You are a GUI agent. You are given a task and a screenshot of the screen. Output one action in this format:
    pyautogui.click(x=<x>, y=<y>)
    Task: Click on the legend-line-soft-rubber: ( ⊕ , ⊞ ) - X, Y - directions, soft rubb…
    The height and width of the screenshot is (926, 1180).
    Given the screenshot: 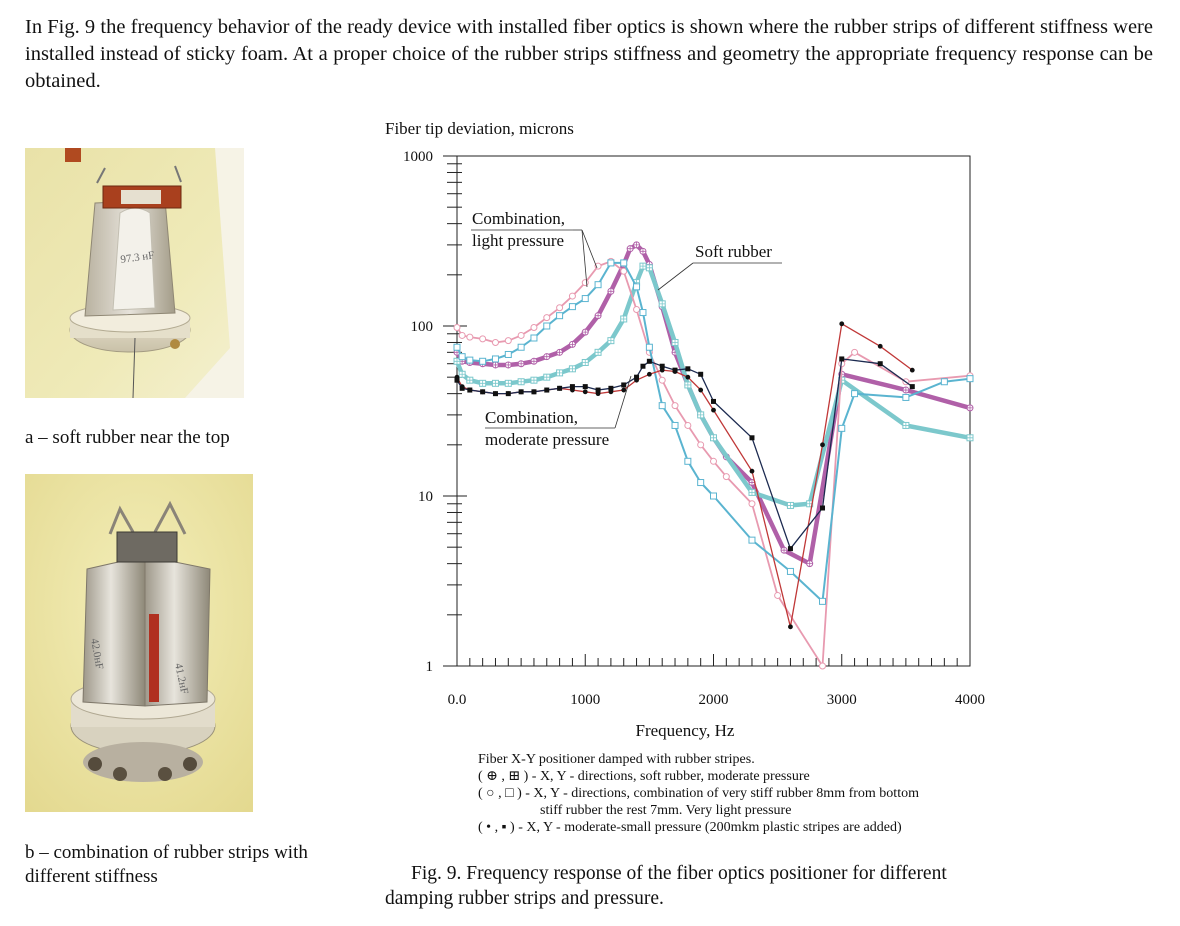 What is the action you would take?
    pyautogui.click(x=644, y=776)
    